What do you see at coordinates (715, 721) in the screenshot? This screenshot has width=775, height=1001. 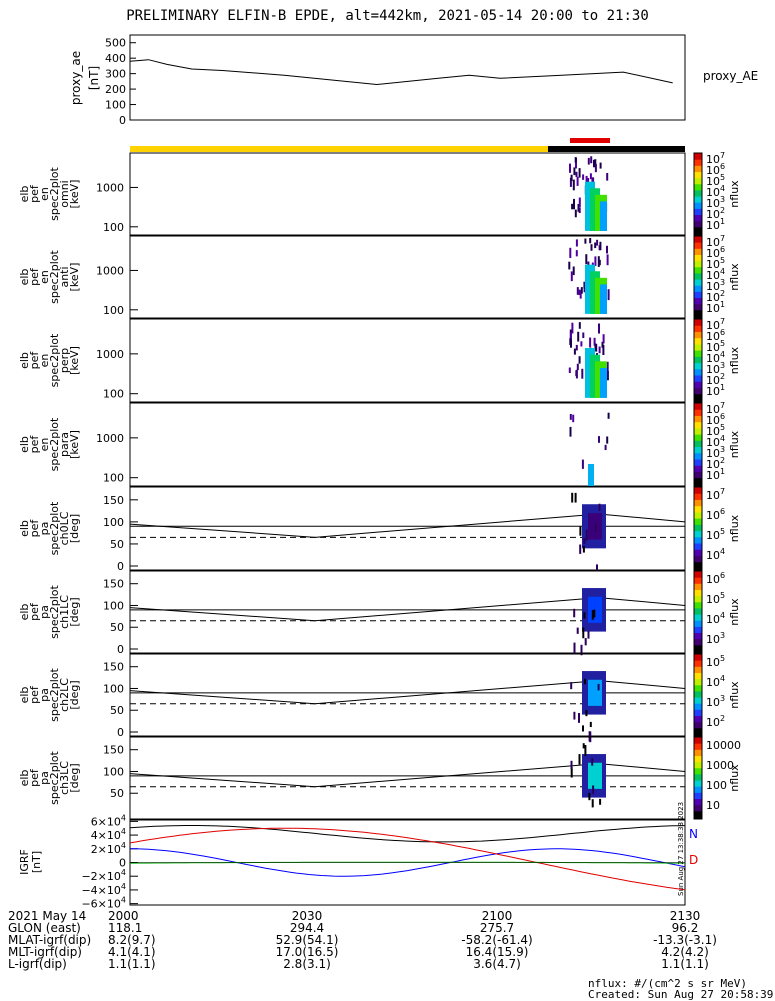 I see `colorbar-tick-label: 10²` at bounding box center [715, 721].